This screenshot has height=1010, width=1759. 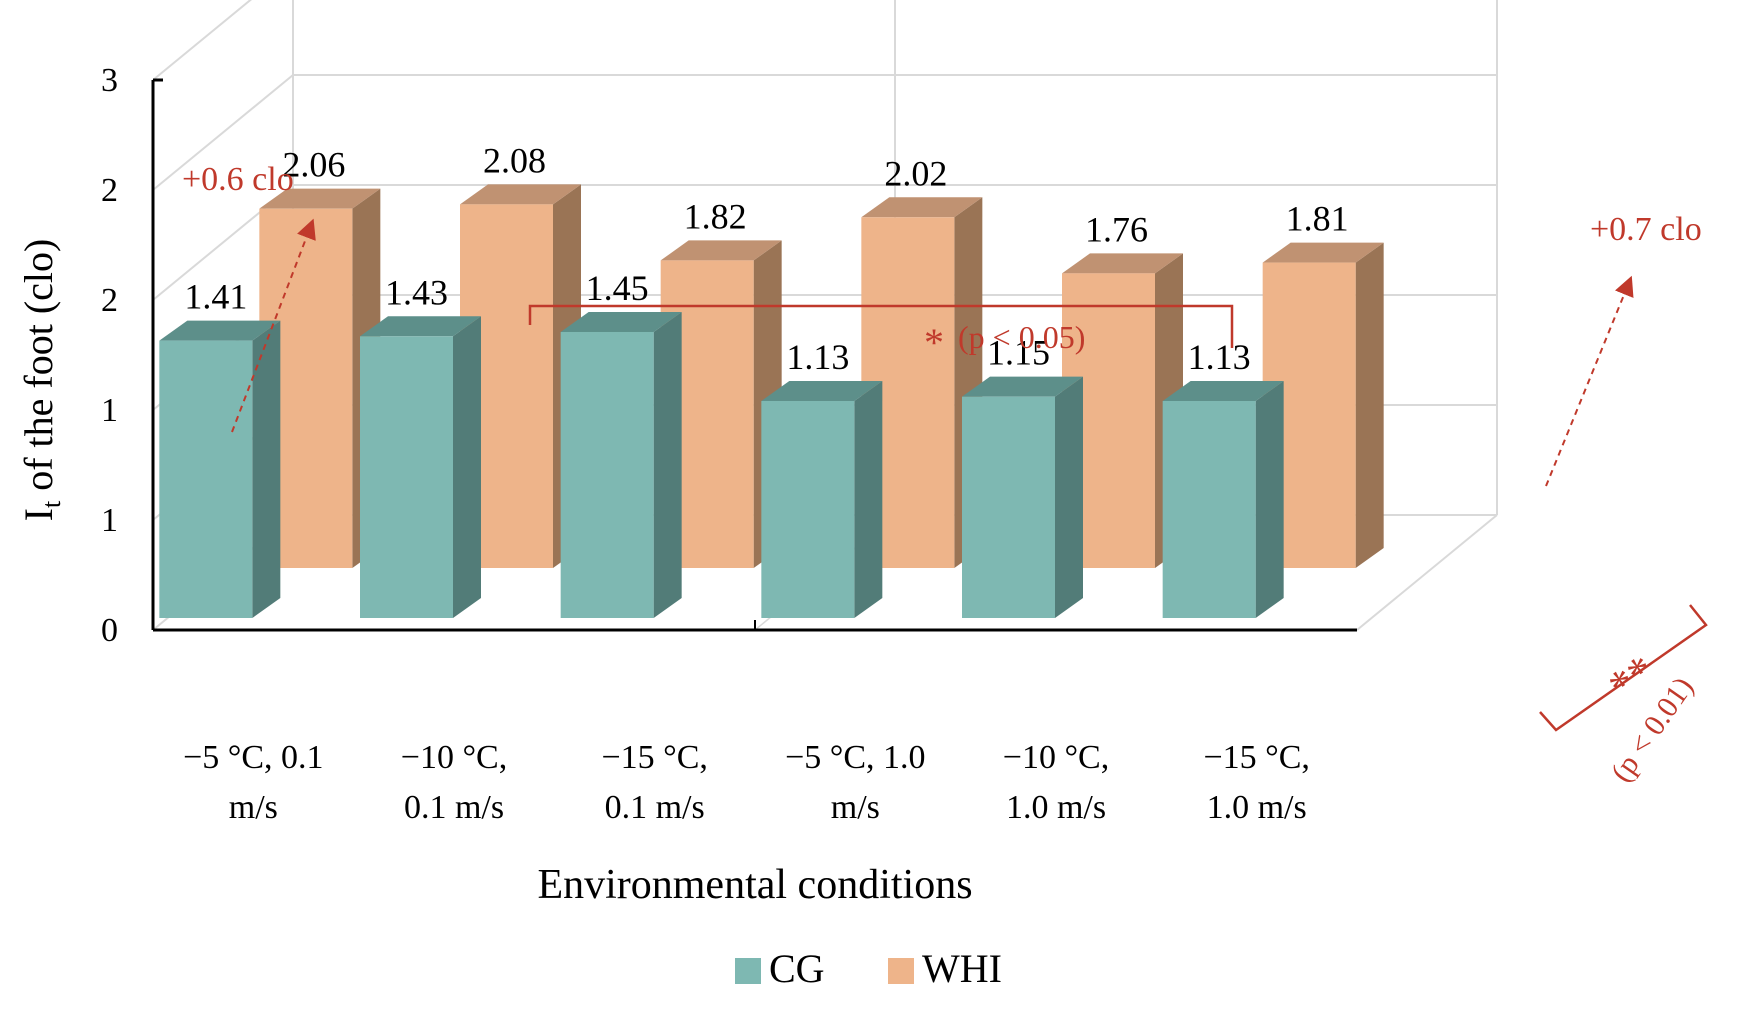 I want to click on data-label-whi: 1.76, so click(x=1116, y=229).